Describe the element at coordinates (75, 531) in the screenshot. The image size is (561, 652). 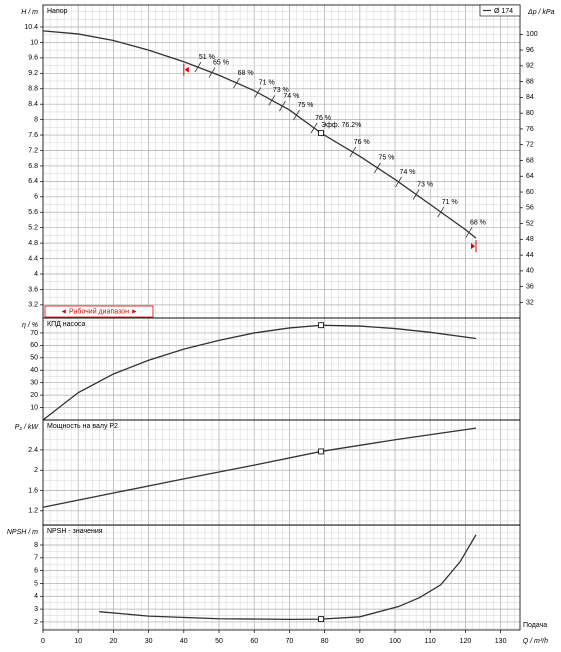
I see `panel-title: NPSH - значения` at that location.